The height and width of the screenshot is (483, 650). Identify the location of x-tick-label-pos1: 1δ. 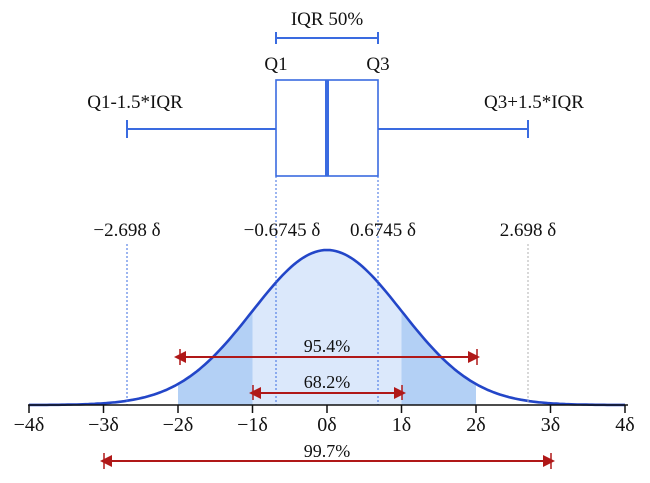
(401, 425).